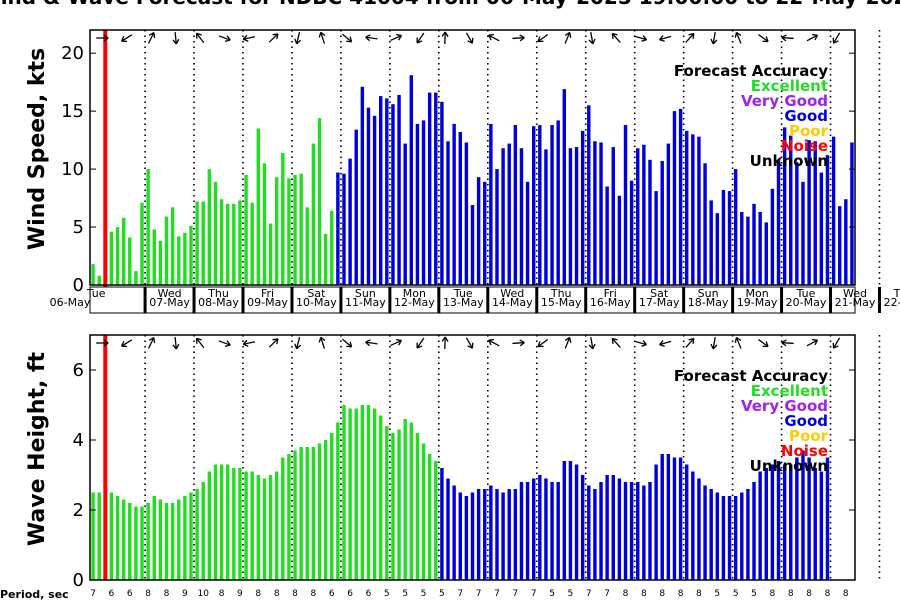 This screenshot has height=600, width=900. Describe the element at coordinates (751, 376) in the screenshot. I see `wave-legend-title: Forecast Accuracy` at that location.